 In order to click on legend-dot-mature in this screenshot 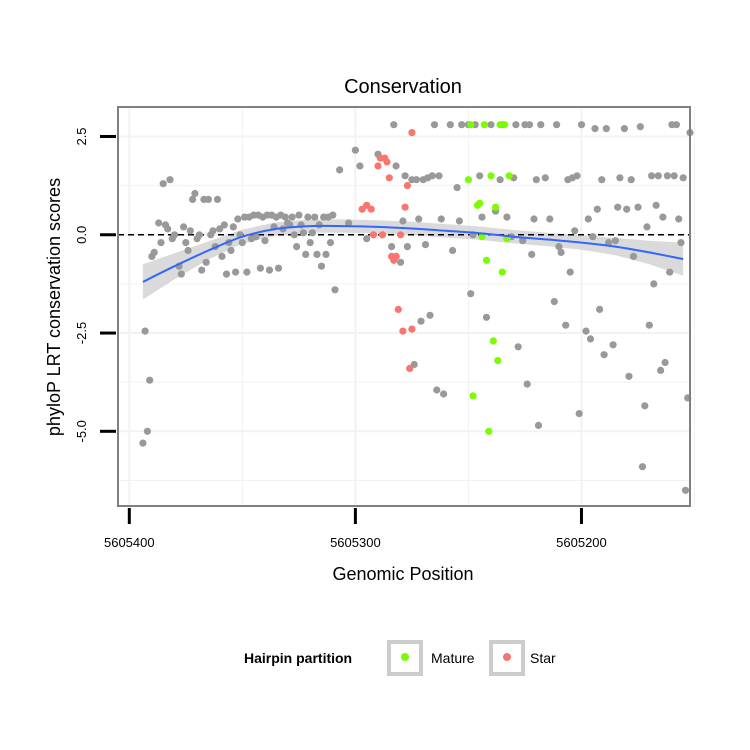, I will do `click(405, 657)`.